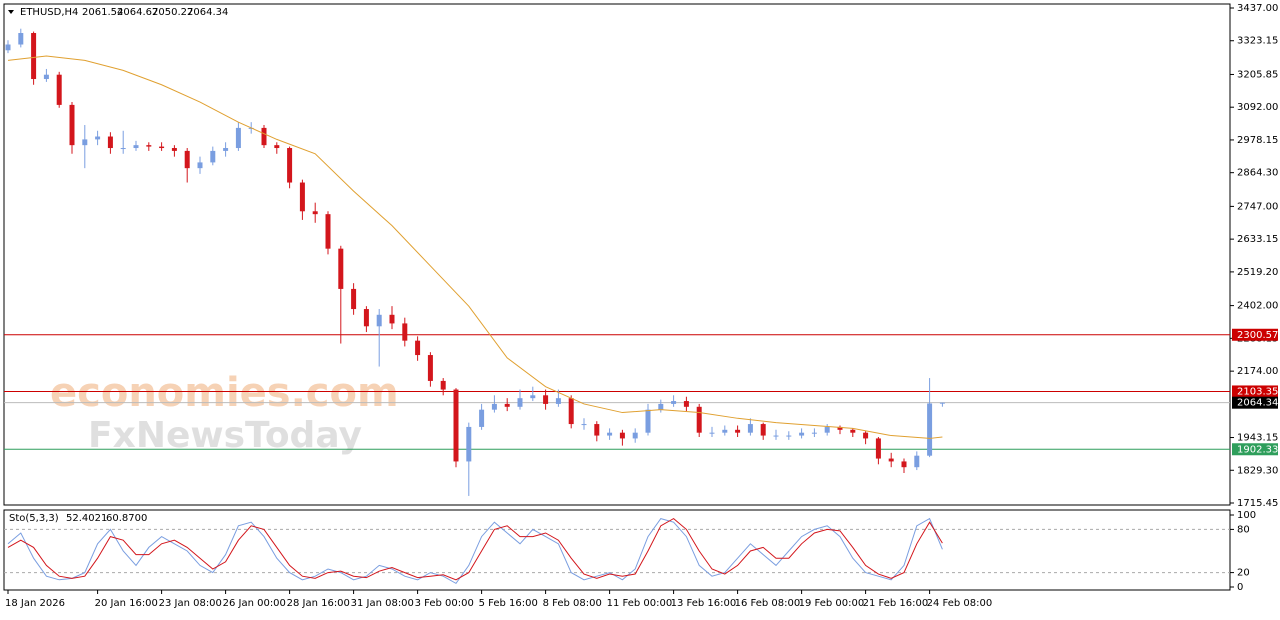 The image size is (1280, 620). I want to click on stoch-signal, so click(475, 549).